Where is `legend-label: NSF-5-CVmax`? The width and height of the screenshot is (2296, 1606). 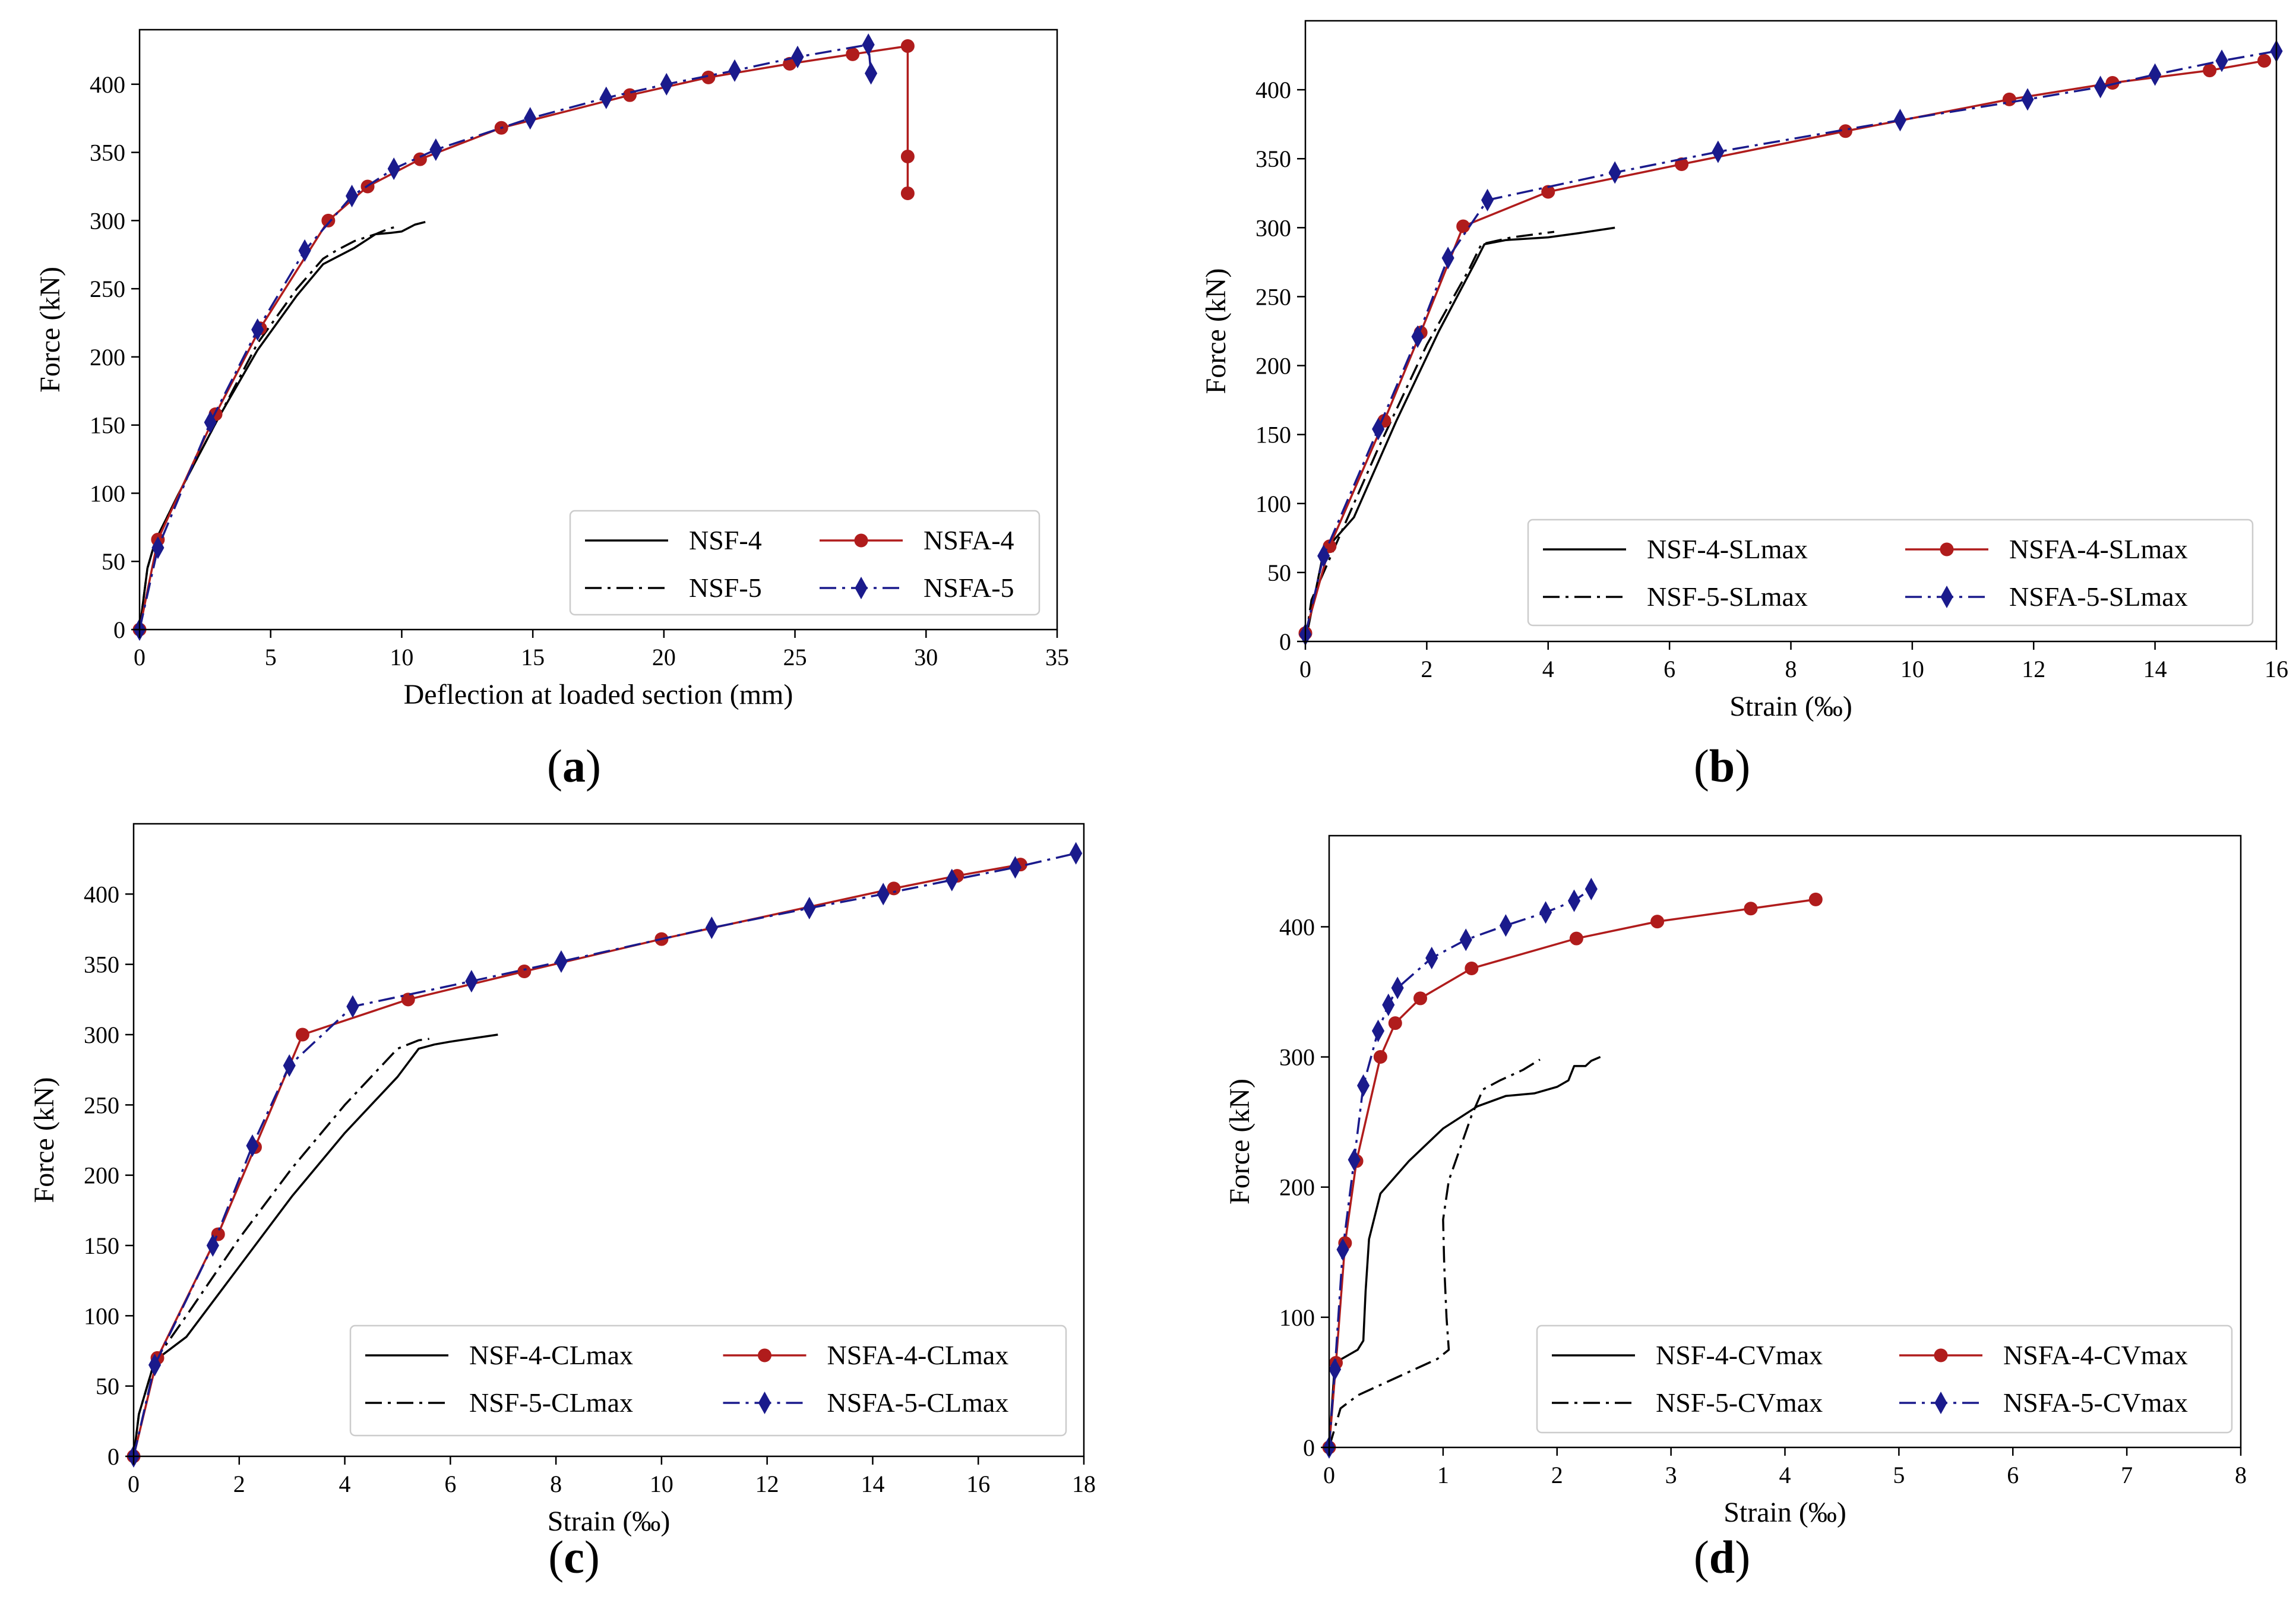 legend-label: NSF-5-CVmax is located at coordinates (1739, 1402).